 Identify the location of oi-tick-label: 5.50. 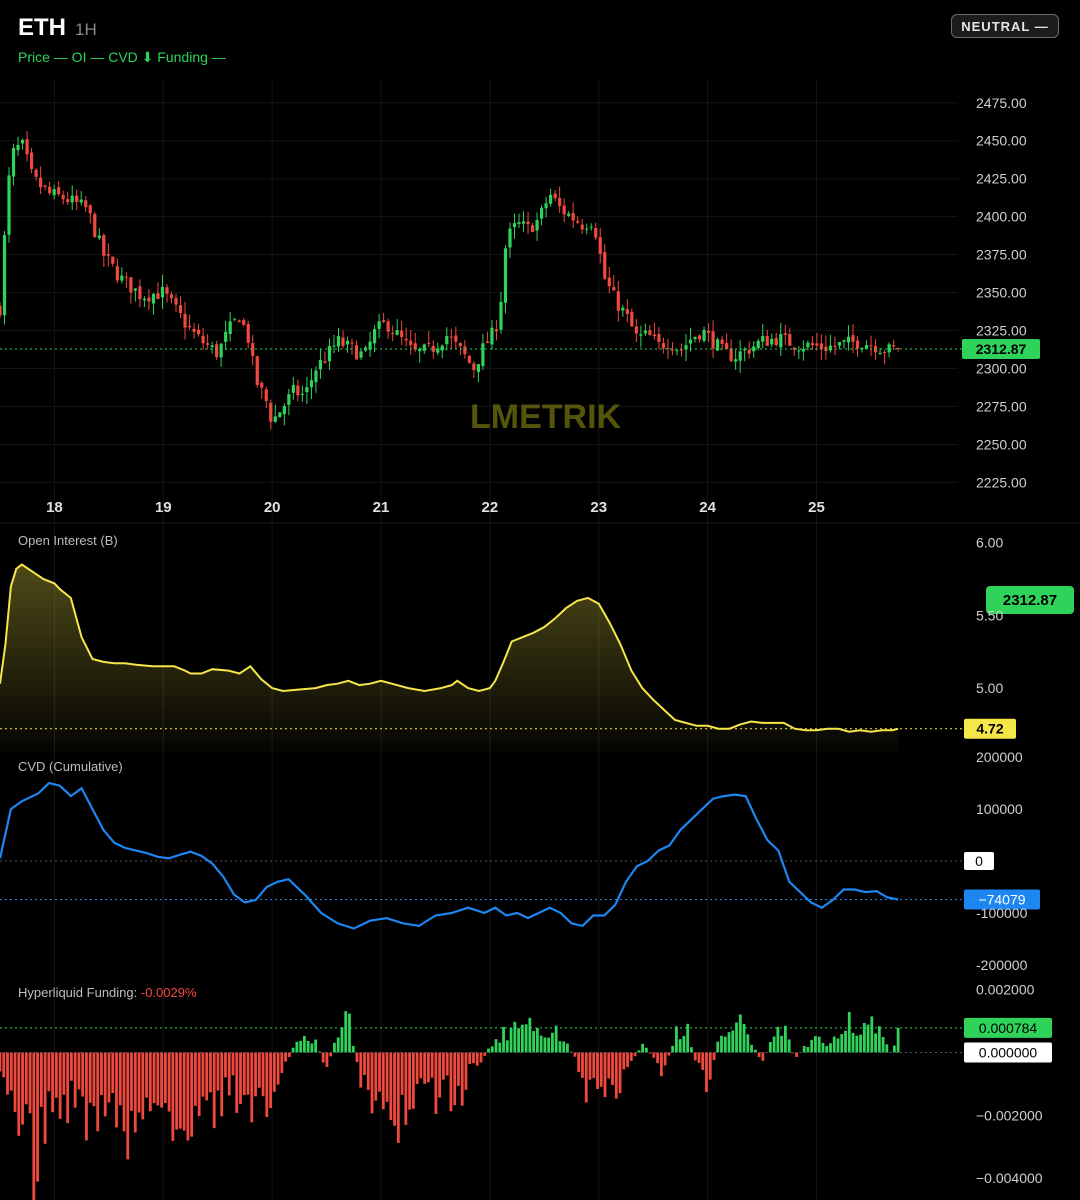
(989, 615).